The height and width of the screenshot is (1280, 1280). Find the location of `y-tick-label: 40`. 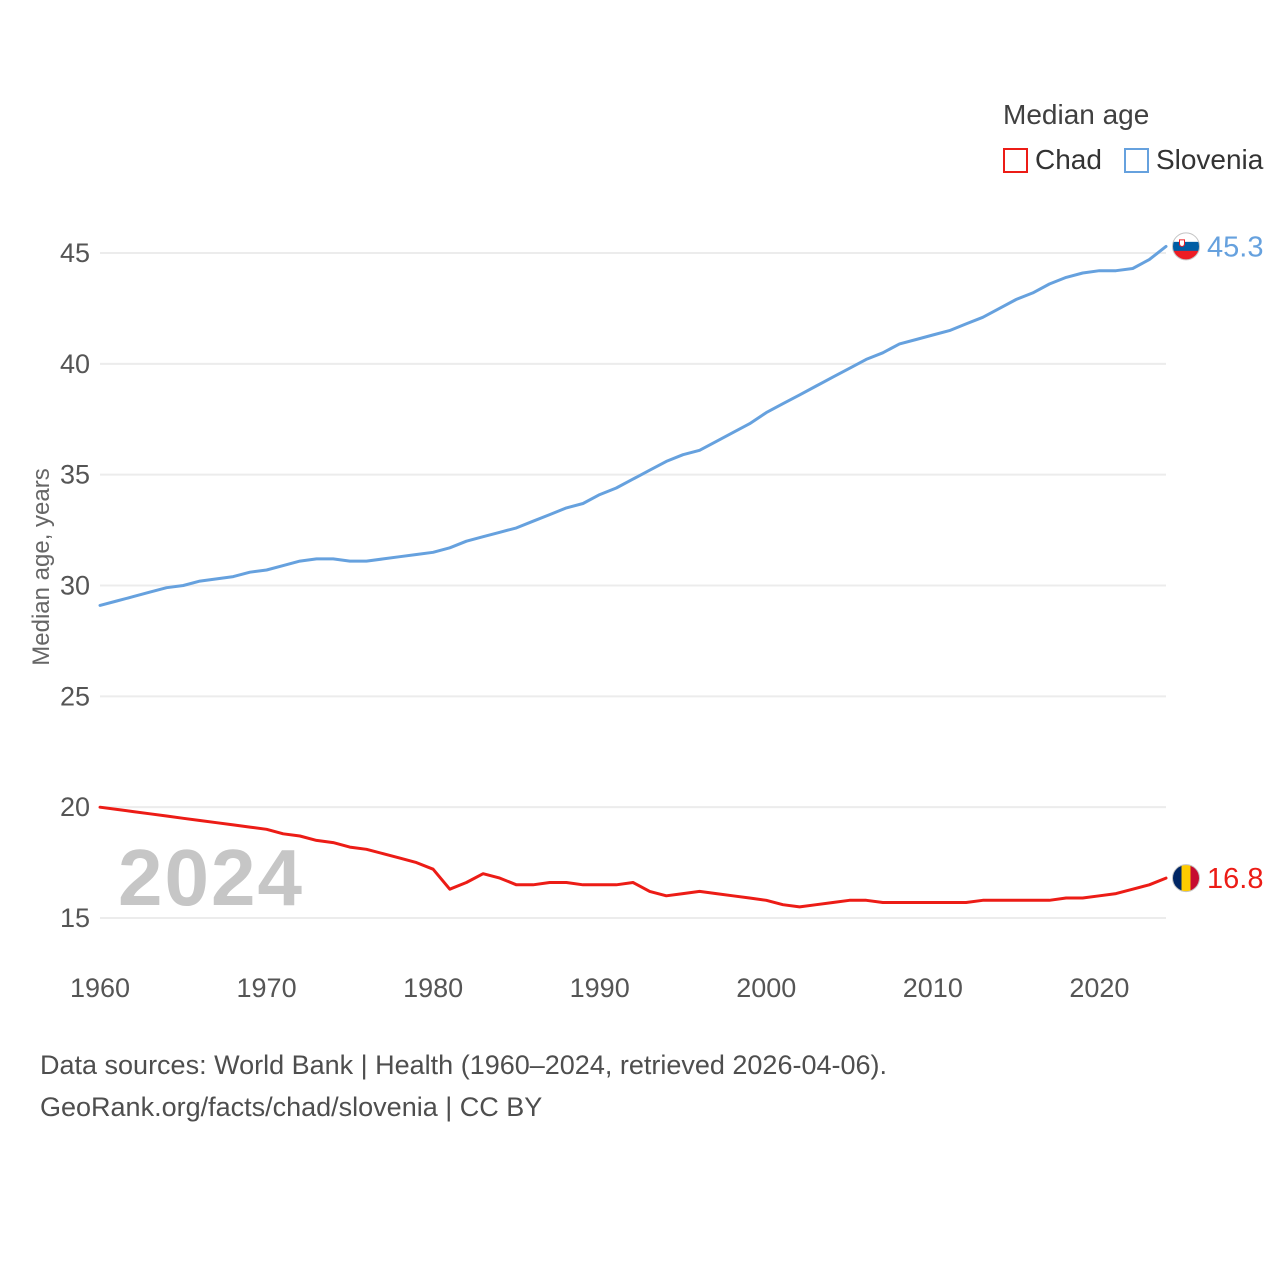

y-tick-label: 40 is located at coordinates (75, 364).